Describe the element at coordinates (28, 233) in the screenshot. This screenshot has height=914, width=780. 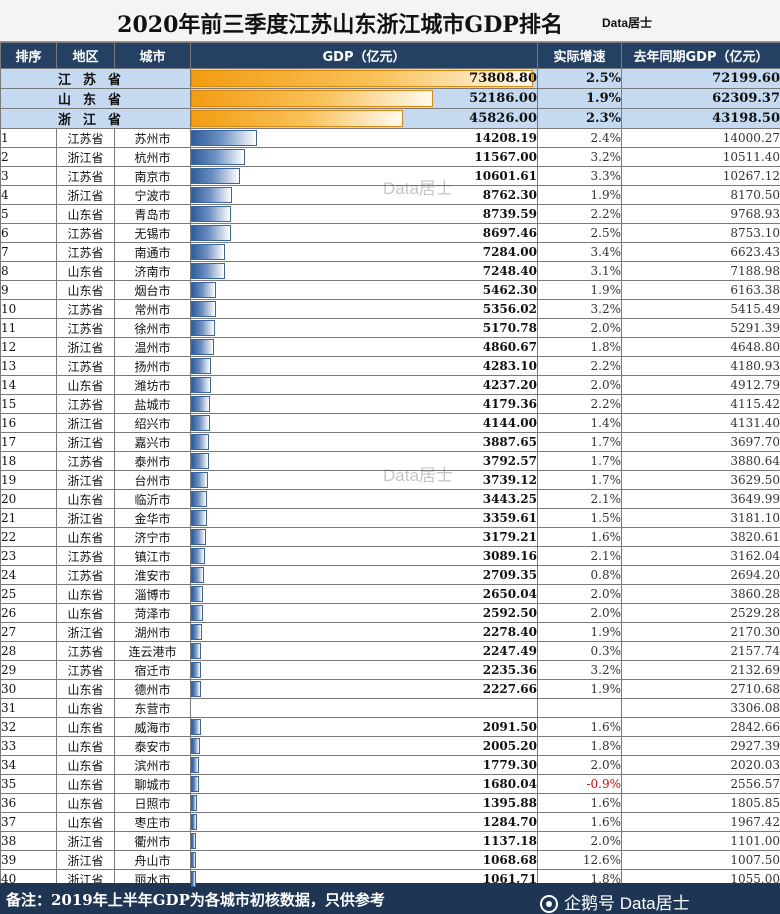
I see `rank-cell: 6` at that location.